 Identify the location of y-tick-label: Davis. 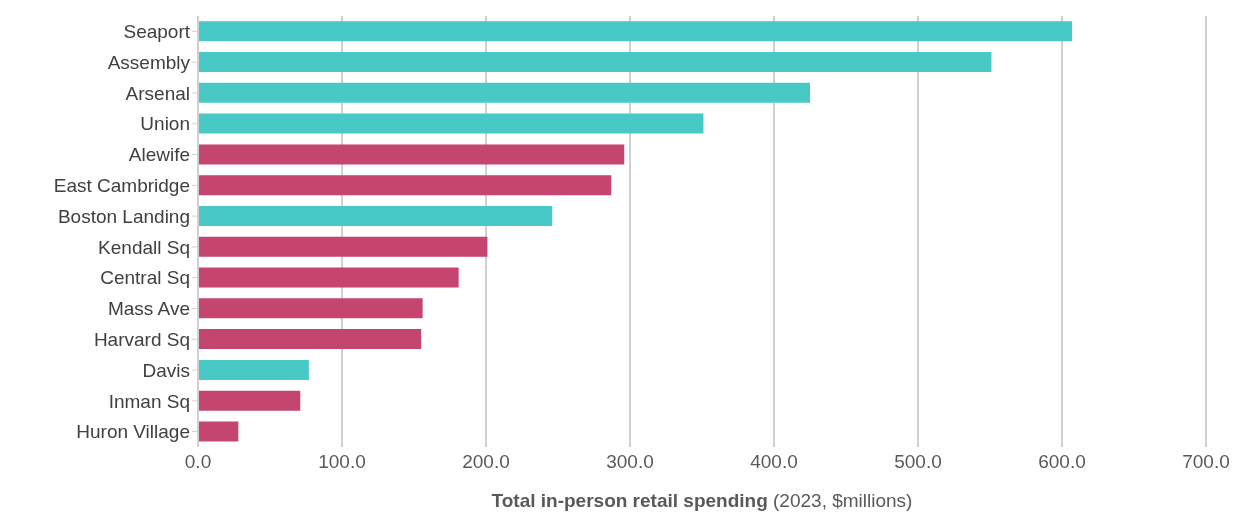
(166, 370).